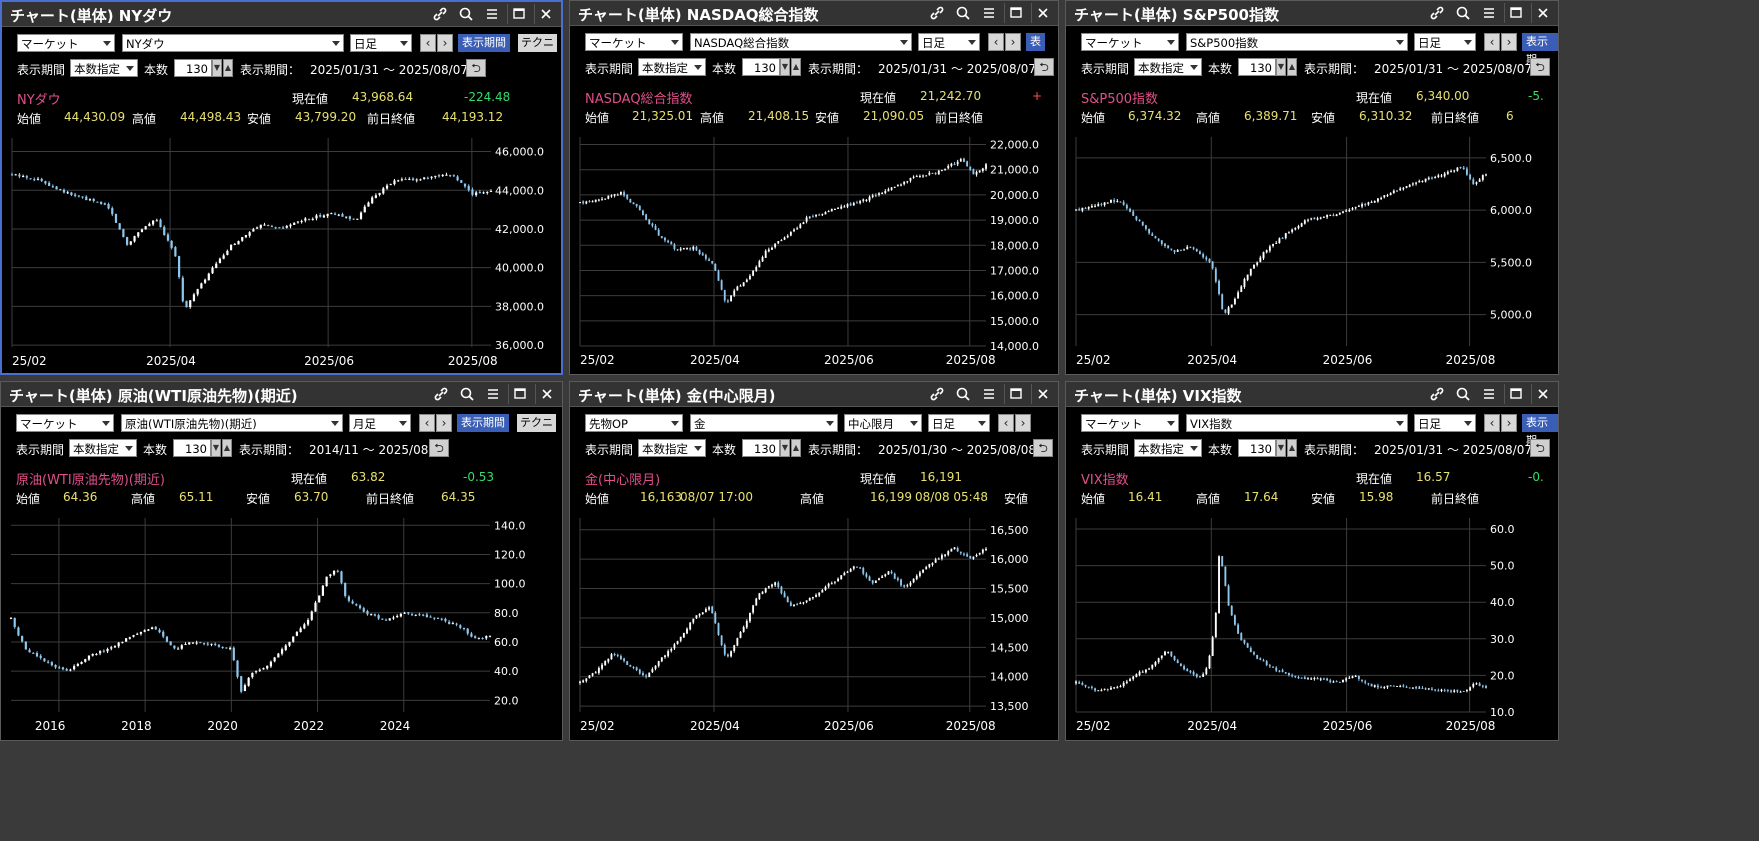 Image resolution: width=1759 pixels, height=841 pixels. Describe the element at coordinates (380, 423) in the screenshot. I see `period-select: 月足` at that location.